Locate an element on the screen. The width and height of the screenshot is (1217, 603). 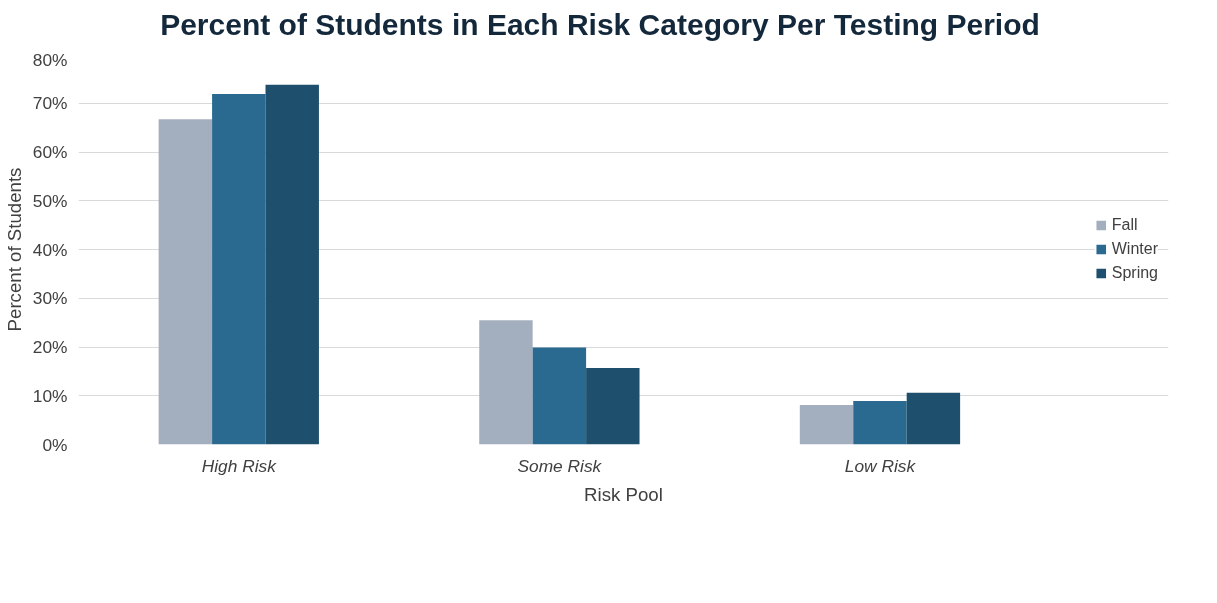
y-tick-label: 70% is located at coordinates (50, 103).